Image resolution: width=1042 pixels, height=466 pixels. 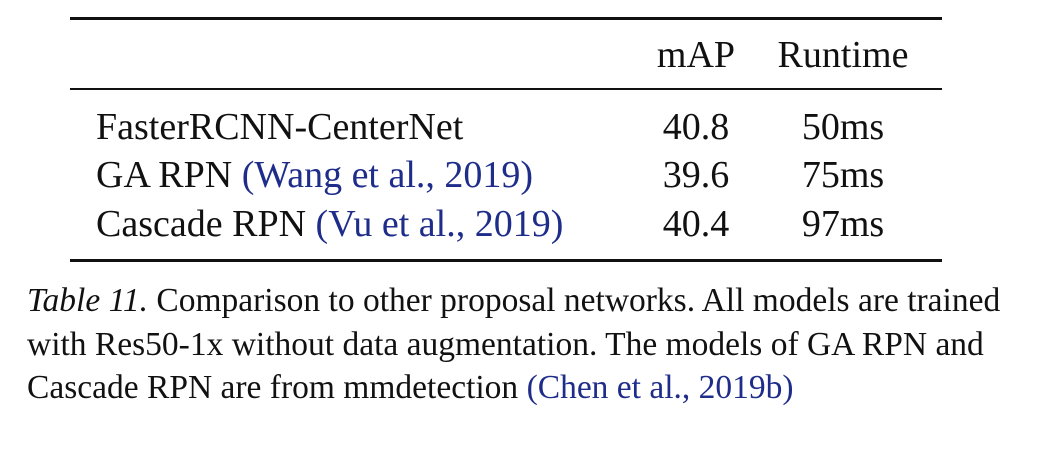 I want to click on method-name: Cascade RPN, so click(x=201, y=224).